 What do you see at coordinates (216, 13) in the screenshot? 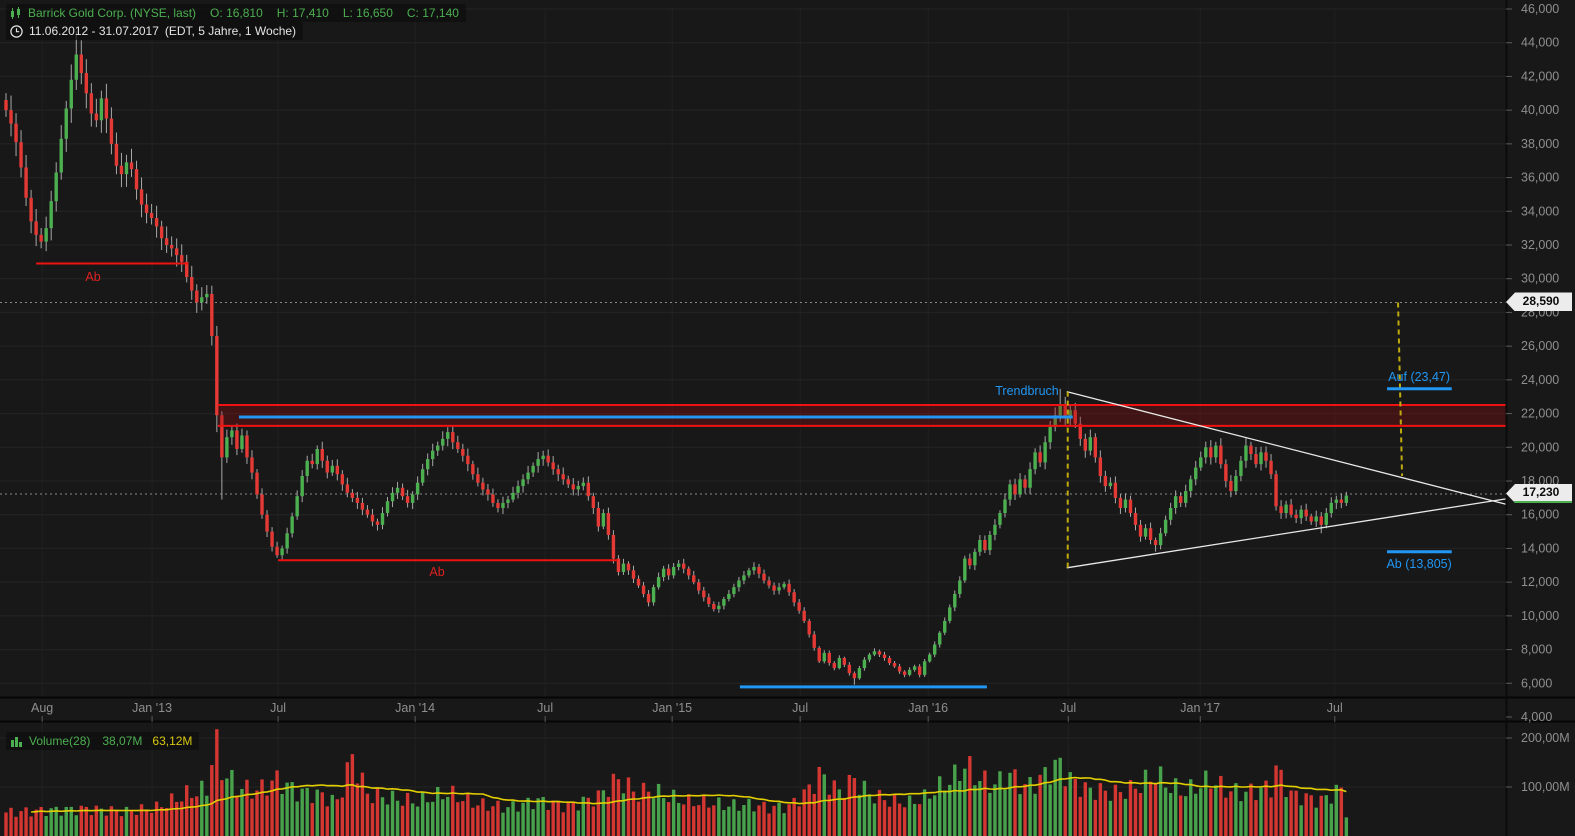
I see `open-label: O:` at bounding box center [216, 13].